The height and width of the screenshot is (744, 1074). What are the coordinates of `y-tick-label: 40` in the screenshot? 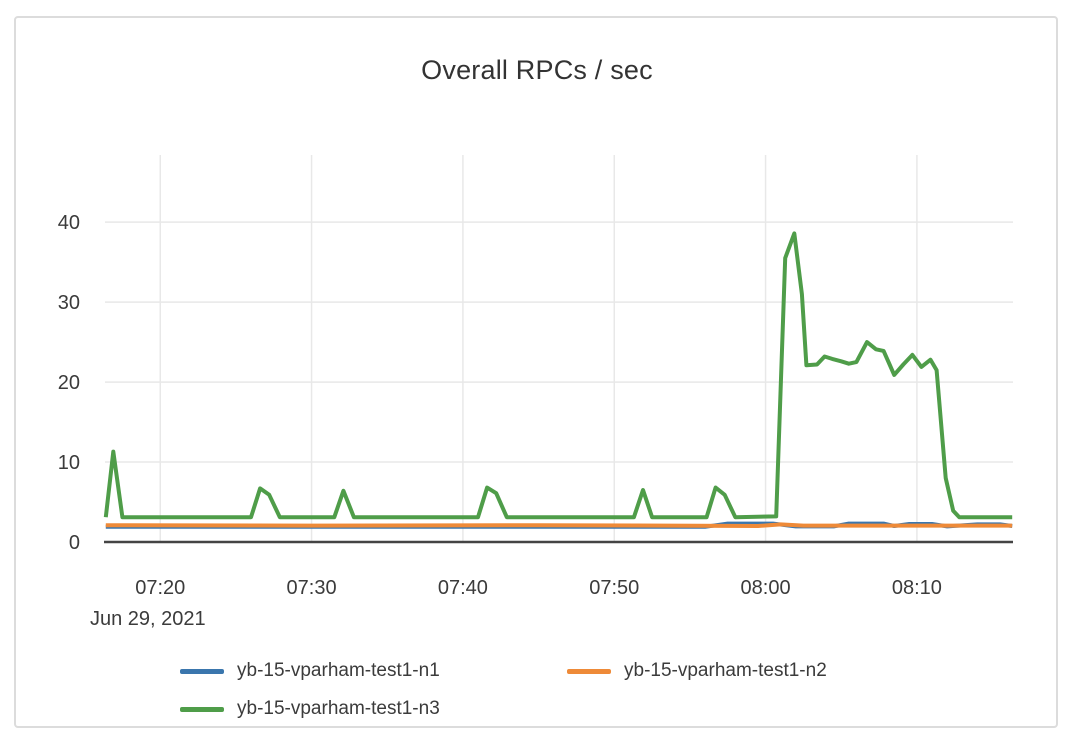 It's located at (69, 223).